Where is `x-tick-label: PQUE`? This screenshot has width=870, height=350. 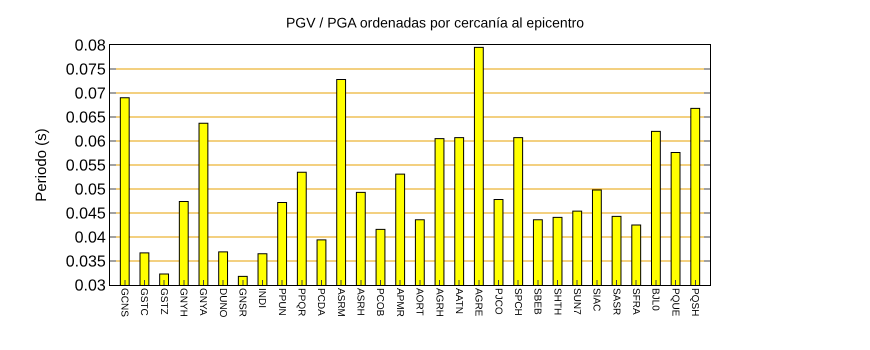
x-tick-label: PQUE is located at coordinates (674, 302).